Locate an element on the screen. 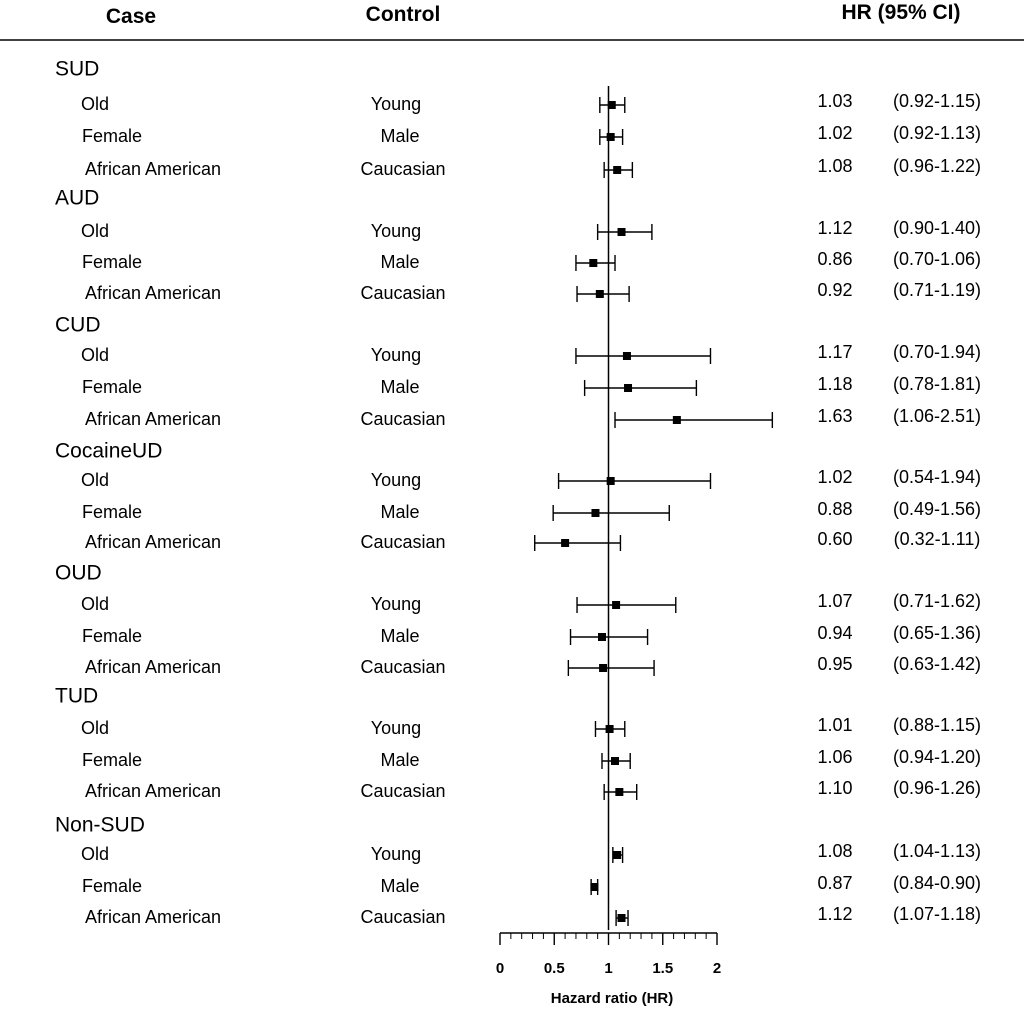 The width and height of the screenshot is (1024, 1013). hr-value: 1.02 is located at coordinates (834, 477).